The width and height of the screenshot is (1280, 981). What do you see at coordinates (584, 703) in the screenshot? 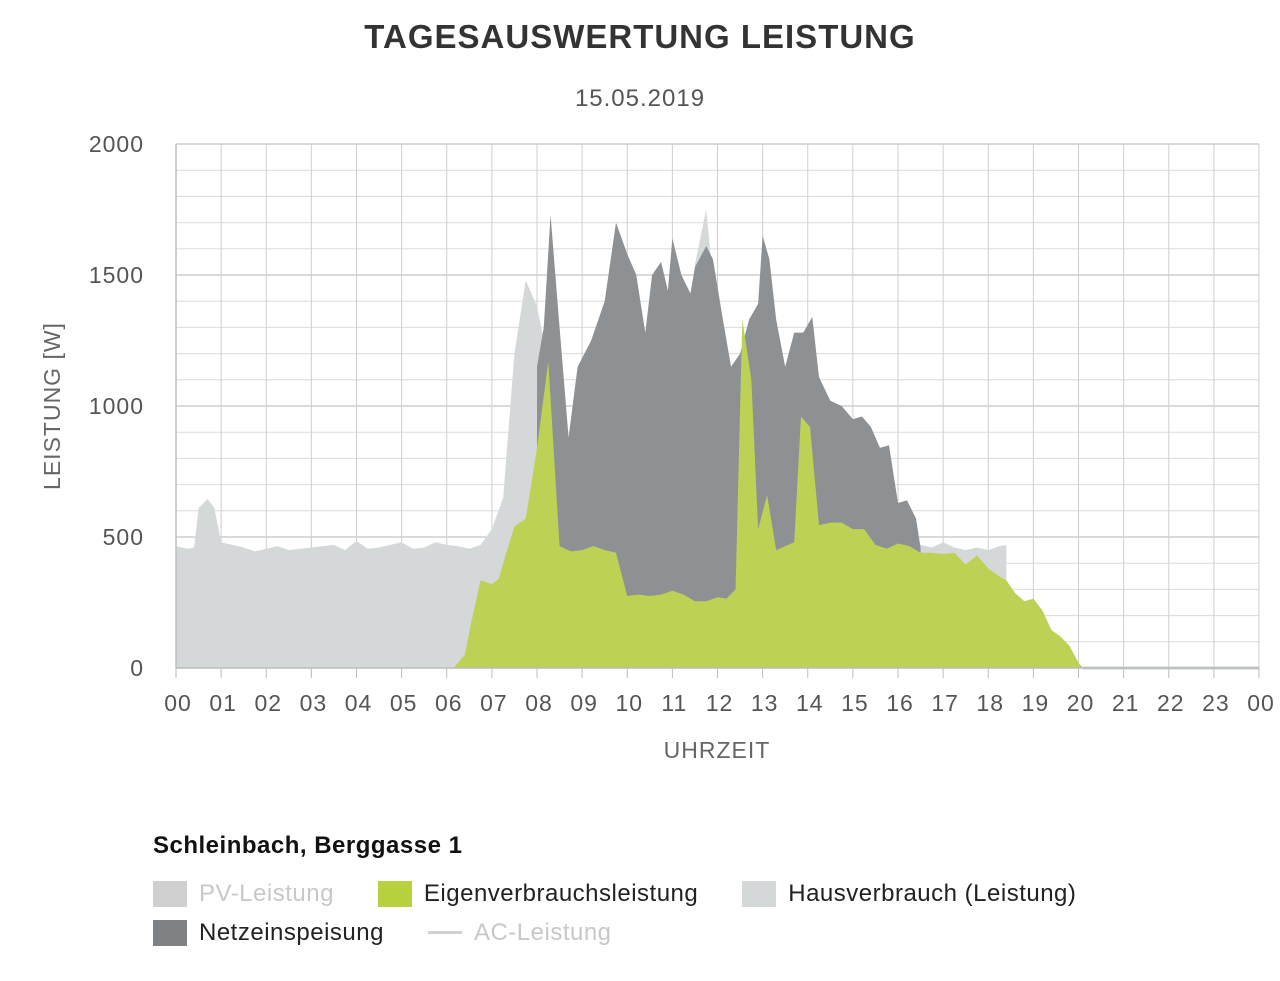
I see `x-tick-label: 09` at bounding box center [584, 703].